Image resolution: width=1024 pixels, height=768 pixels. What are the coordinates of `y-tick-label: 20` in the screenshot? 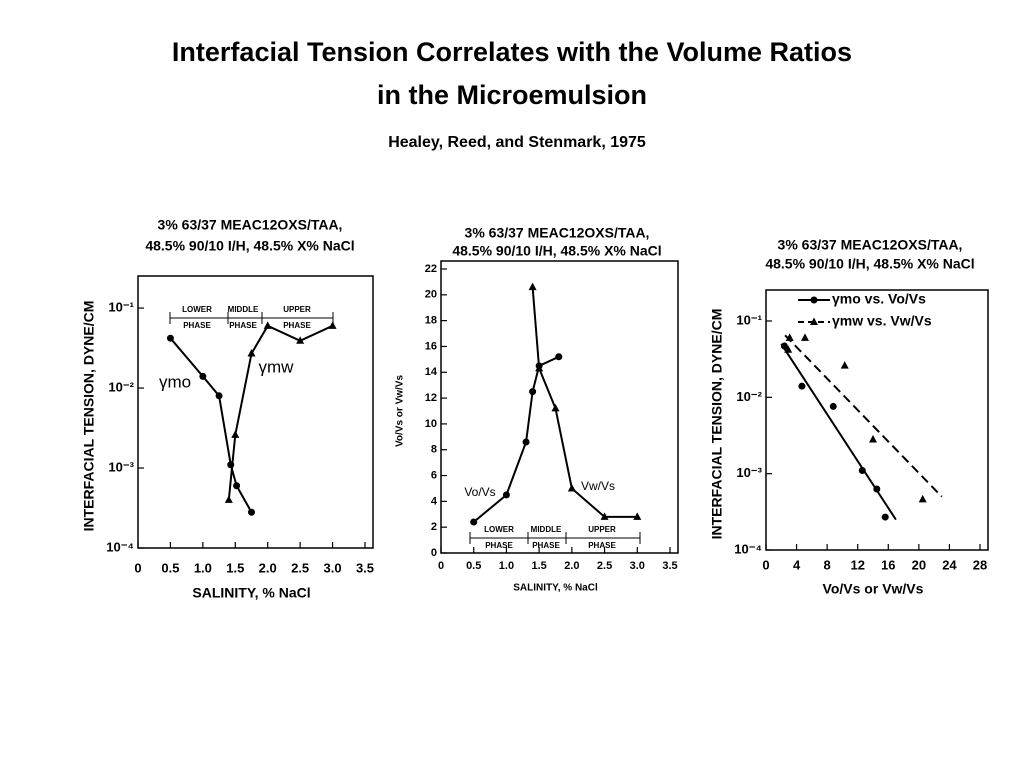 It's located at (431, 295).